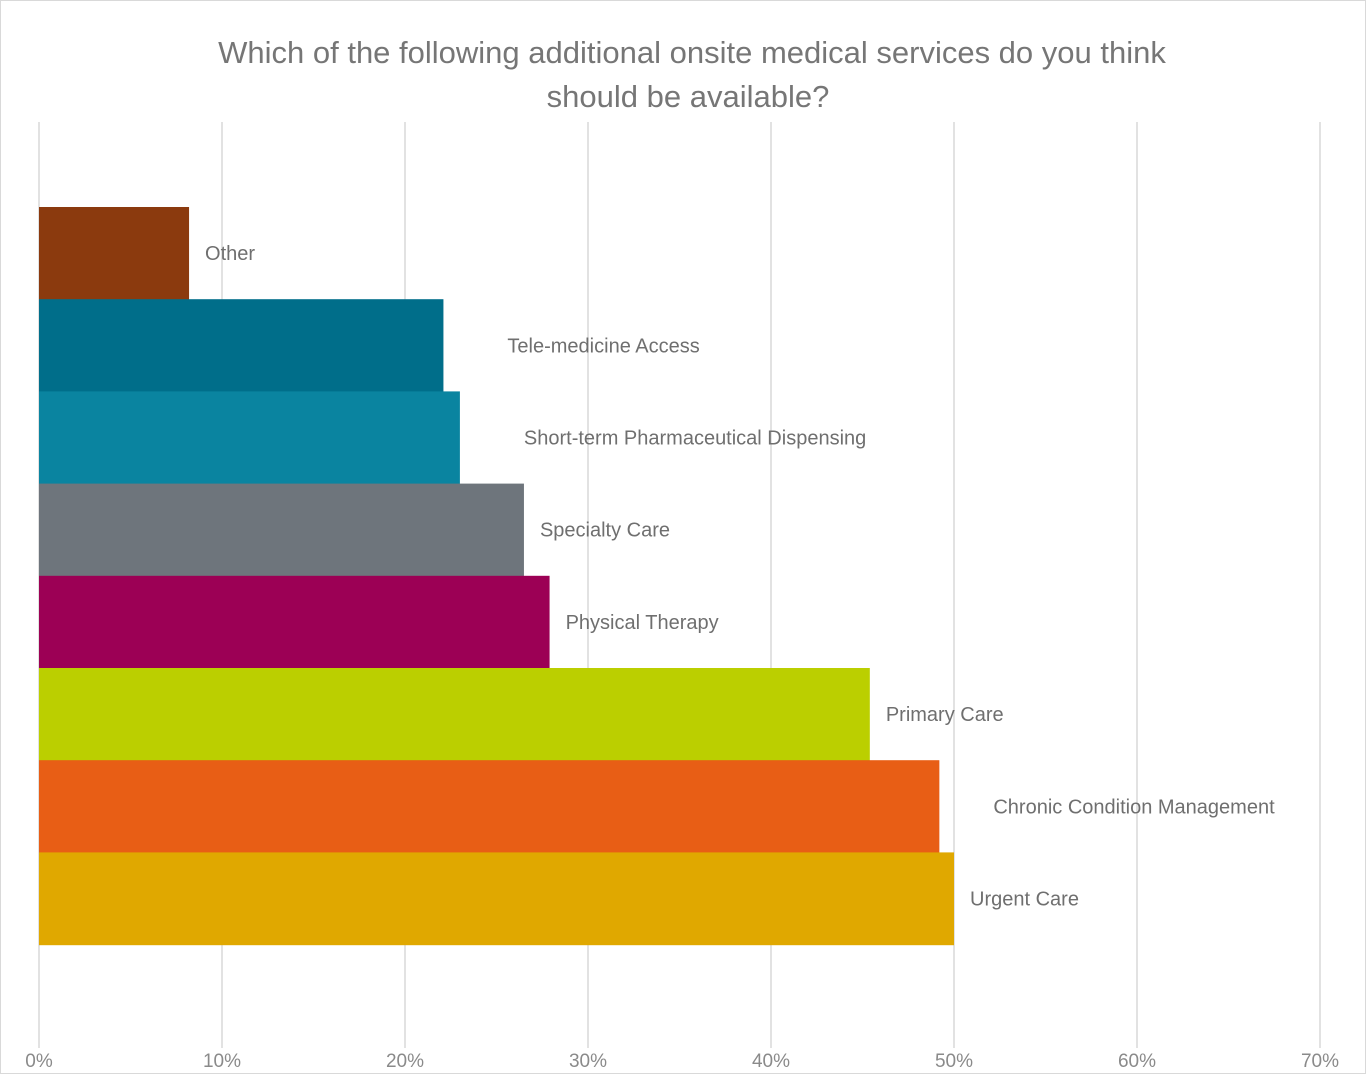  Describe the element at coordinates (945, 715) in the screenshot. I see `bar-label: Primary Care` at that location.